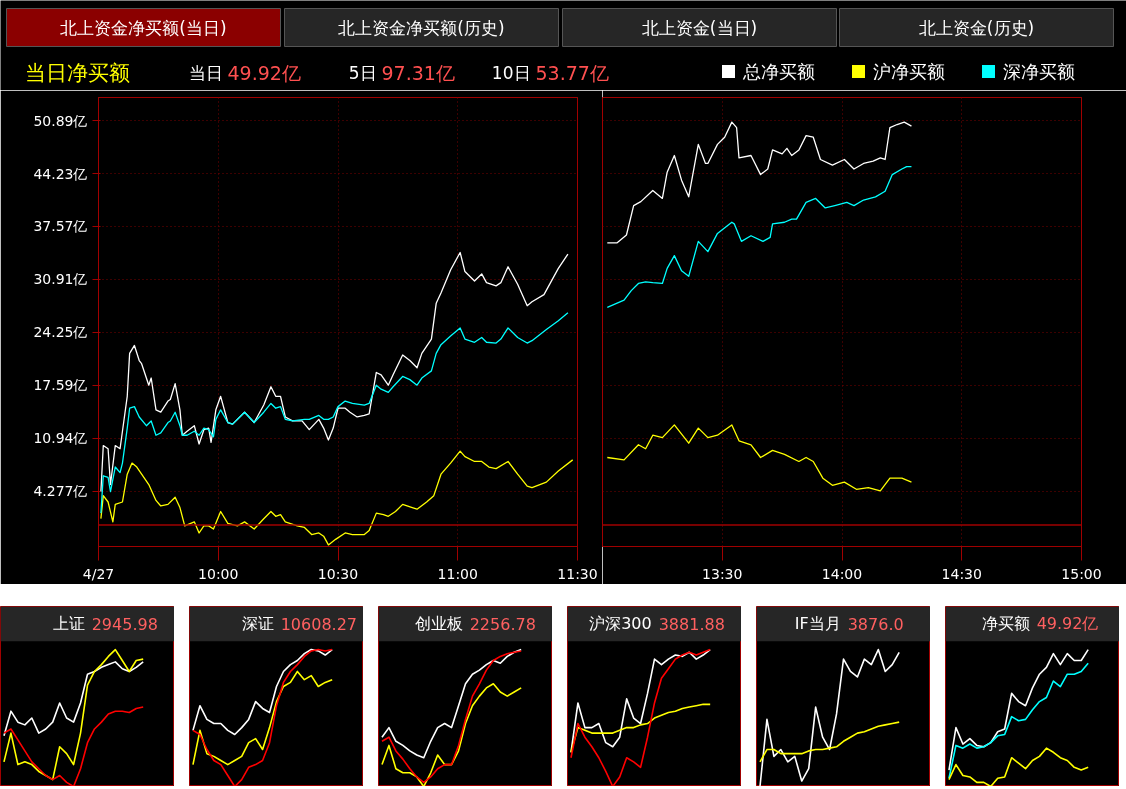  I want to click on legend-label: 总净买额, so click(778, 71).